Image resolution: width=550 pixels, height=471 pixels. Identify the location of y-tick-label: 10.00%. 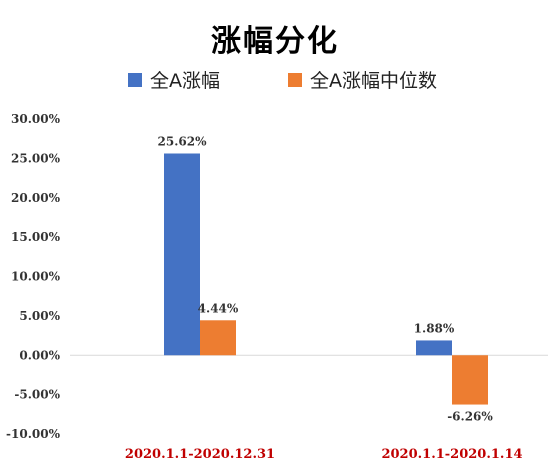
(36, 277).